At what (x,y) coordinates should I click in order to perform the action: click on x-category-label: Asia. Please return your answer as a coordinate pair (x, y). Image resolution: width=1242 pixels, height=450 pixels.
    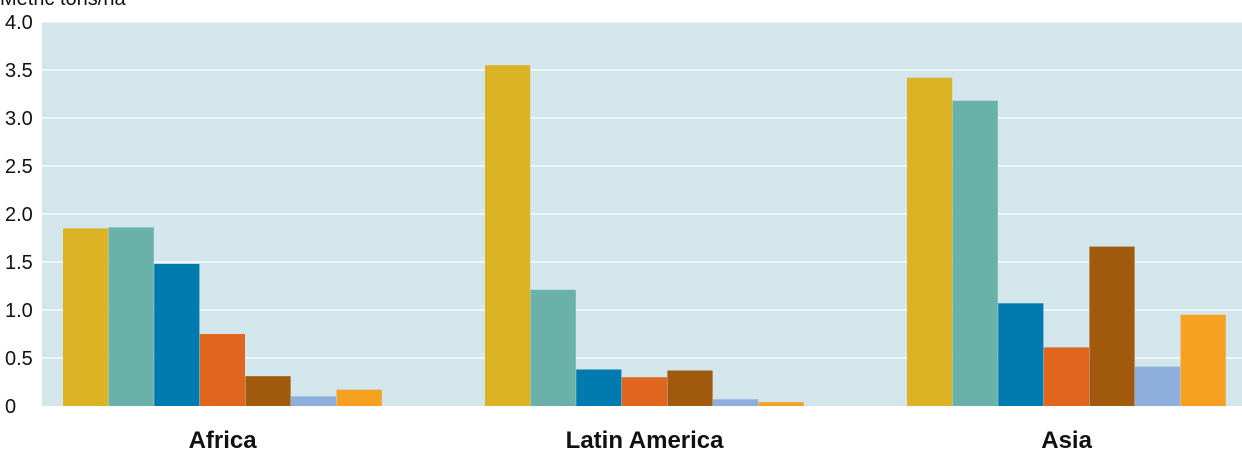
    Looking at the image, I should click on (1066, 438).